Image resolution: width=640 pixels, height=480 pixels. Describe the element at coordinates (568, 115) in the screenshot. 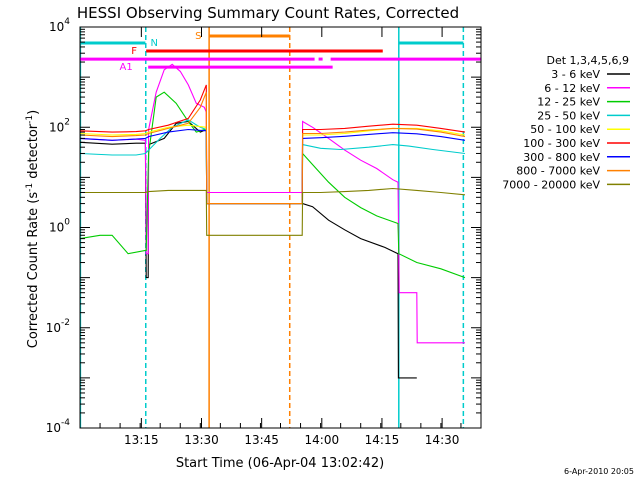

I see `legend-label-3: 25 - 50 keV` at that location.